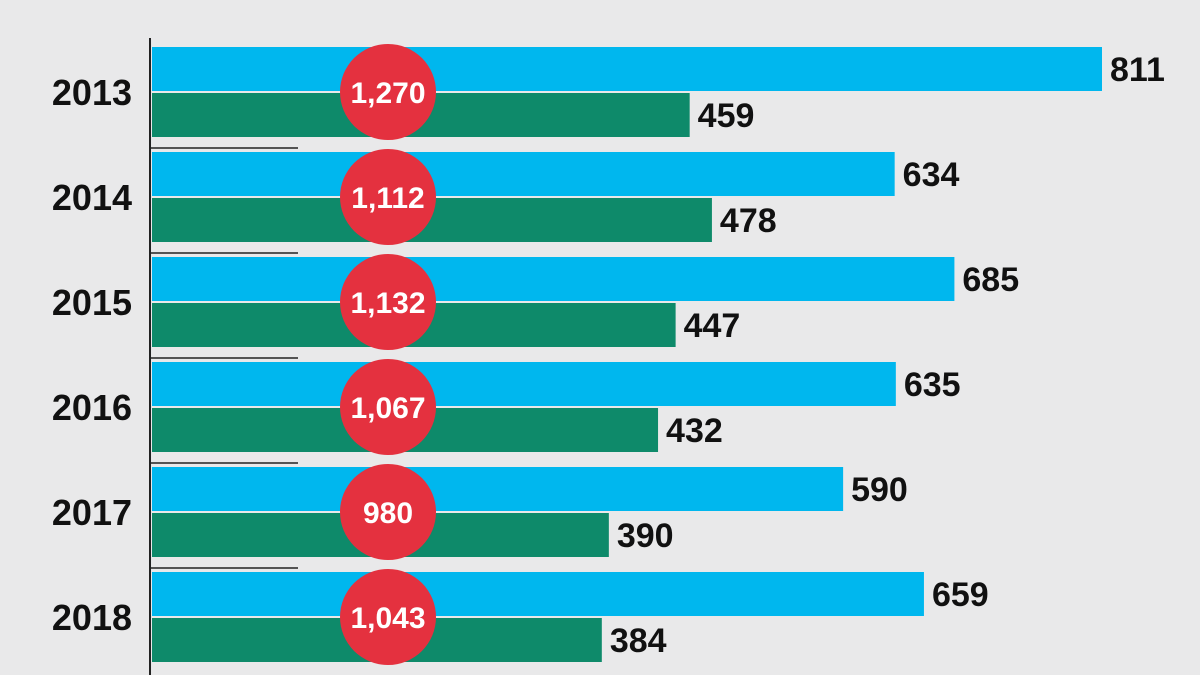 The height and width of the screenshot is (675, 1200). What do you see at coordinates (92, 355) in the screenshot?
I see `category-labels: 2013 2014 2015 2016 2017 2018` at bounding box center [92, 355].